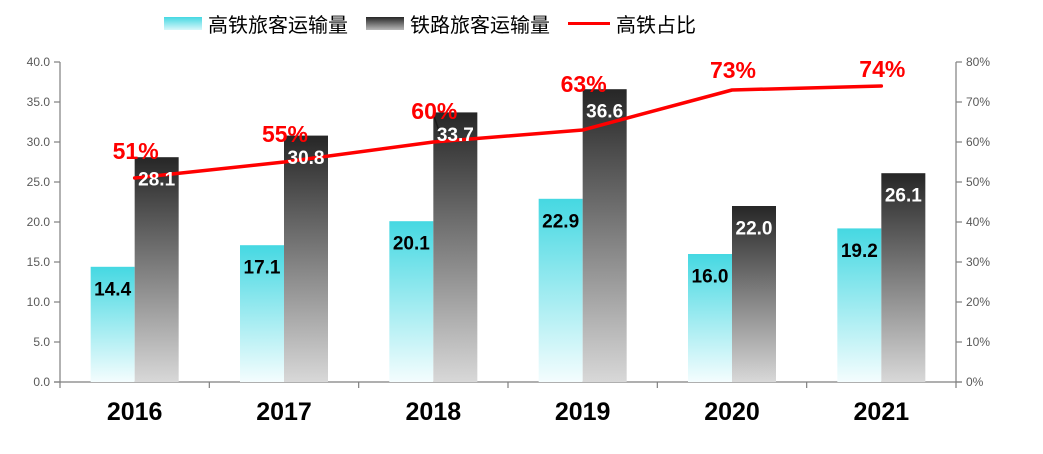  I want to click on left-axis-tick-label: 0.0, so click(41, 382).